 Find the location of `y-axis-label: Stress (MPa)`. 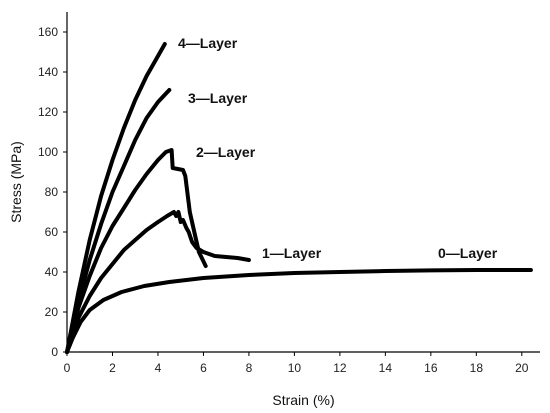

y-axis-label: Stress (MPa) is located at coordinates (16, 182).